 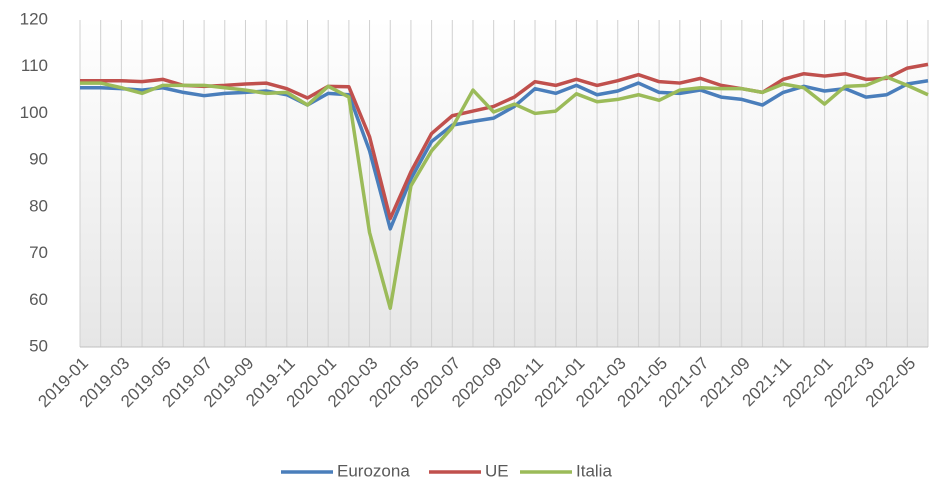 What do you see at coordinates (34, 65) in the screenshot?
I see `y-tick-label: 110` at bounding box center [34, 65].